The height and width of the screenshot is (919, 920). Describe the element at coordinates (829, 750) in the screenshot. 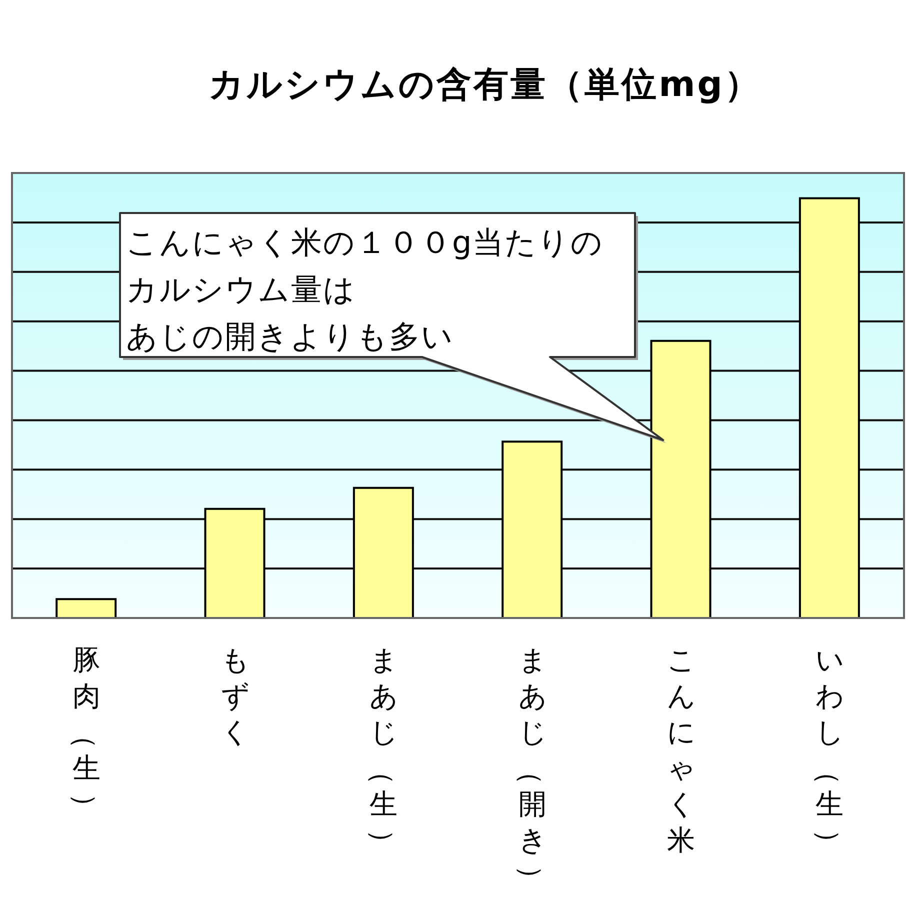

I see `x-tick-label: いわし（生）` at that location.